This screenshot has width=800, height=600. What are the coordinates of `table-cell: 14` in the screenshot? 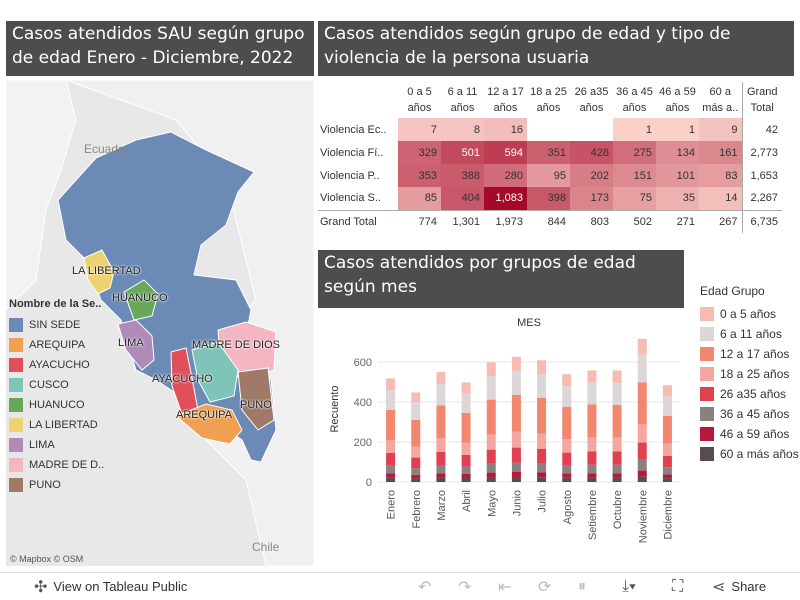 It's located at (720, 198).